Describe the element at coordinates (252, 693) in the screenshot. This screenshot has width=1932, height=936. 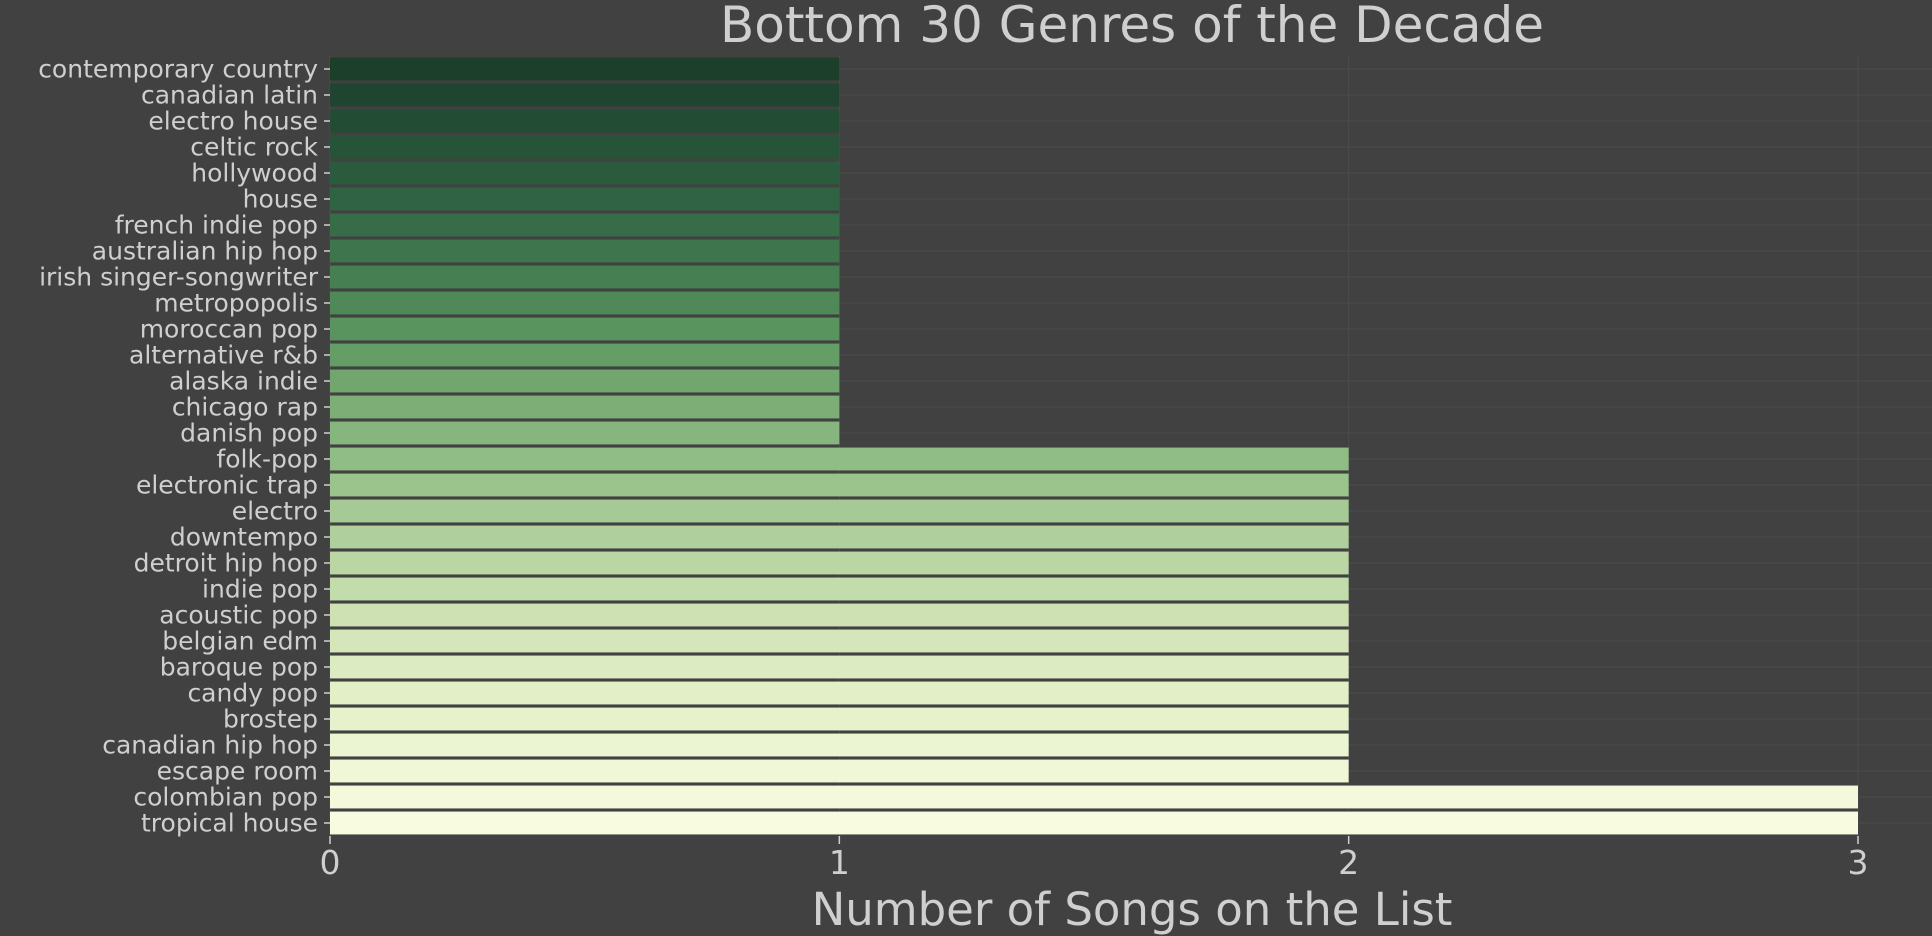
I see `y-tick-label: candy pop` at that location.